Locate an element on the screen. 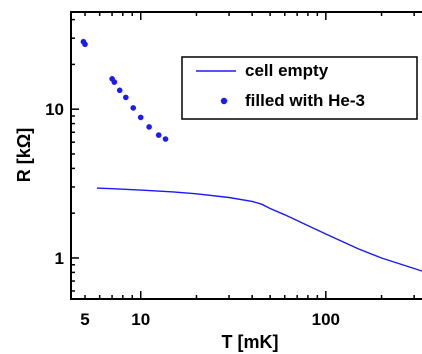 The height and width of the screenshot is (354, 422). x-tick-label: 5 is located at coordinates (84, 319).